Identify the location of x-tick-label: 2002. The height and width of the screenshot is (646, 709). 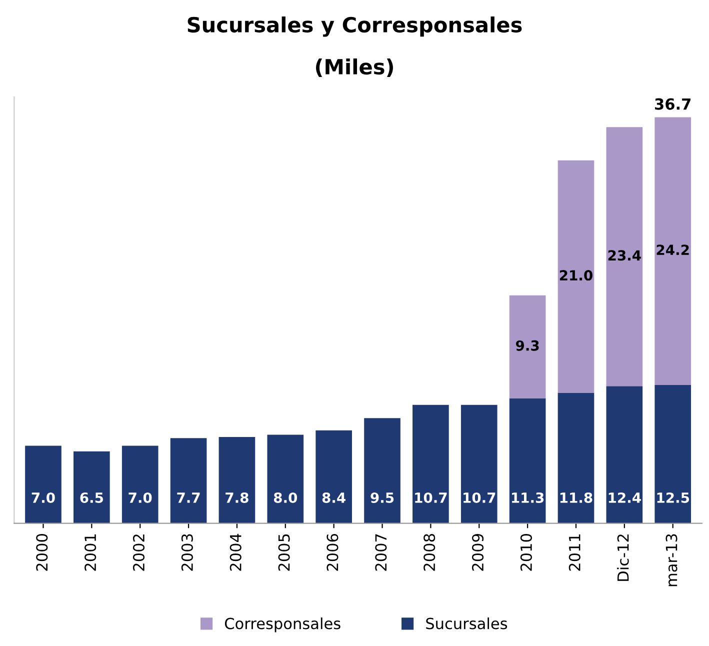
(138, 552).